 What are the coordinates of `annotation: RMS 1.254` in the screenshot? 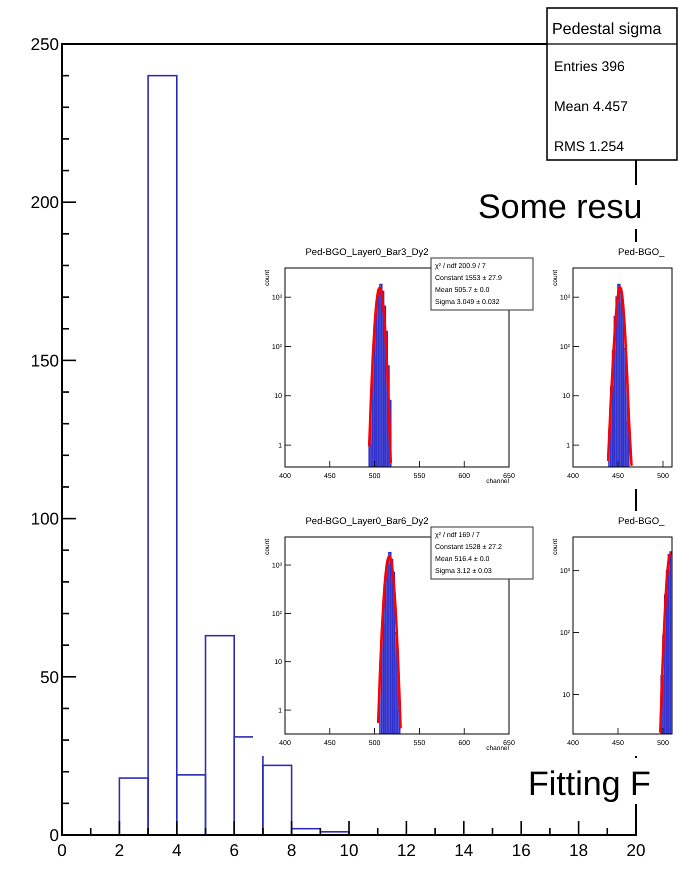 It's located at (589, 146).